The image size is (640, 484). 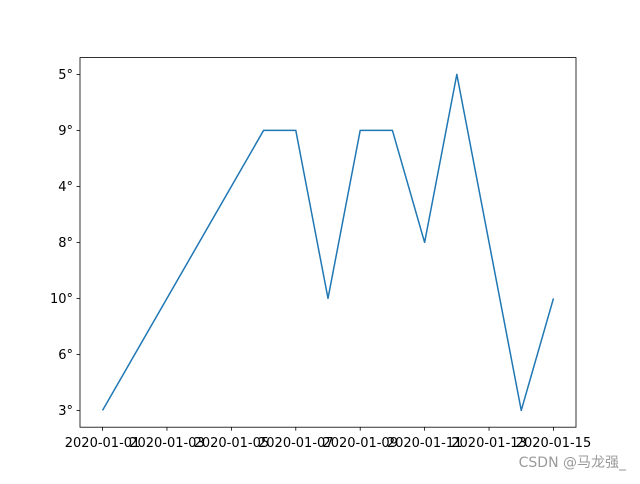 What do you see at coordinates (360, 443) in the screenshot?
I see `x-tick-label: 2020-01-09` at bounding box center [360, 443].